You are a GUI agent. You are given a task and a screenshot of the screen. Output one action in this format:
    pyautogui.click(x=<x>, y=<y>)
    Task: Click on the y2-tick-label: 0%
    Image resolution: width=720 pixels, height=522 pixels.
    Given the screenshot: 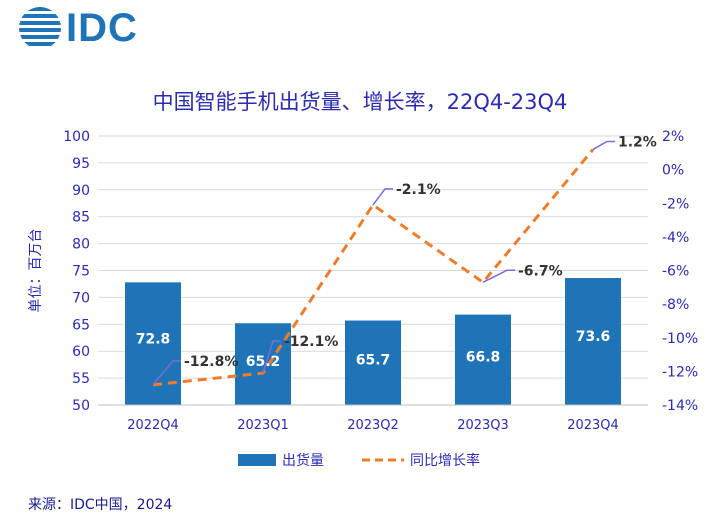 What is the action you would take?
    pyautogui.click(x=673, y=171)
    